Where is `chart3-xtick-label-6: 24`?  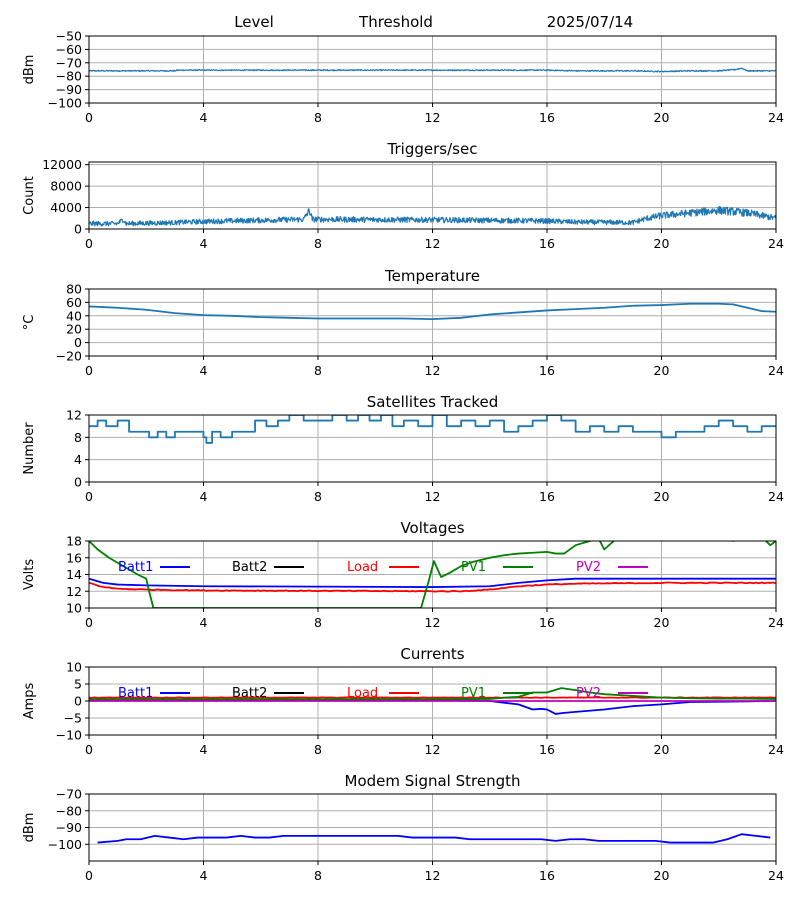 chart3-xtick-label-6: 24 is located at coordinates (776, 496).